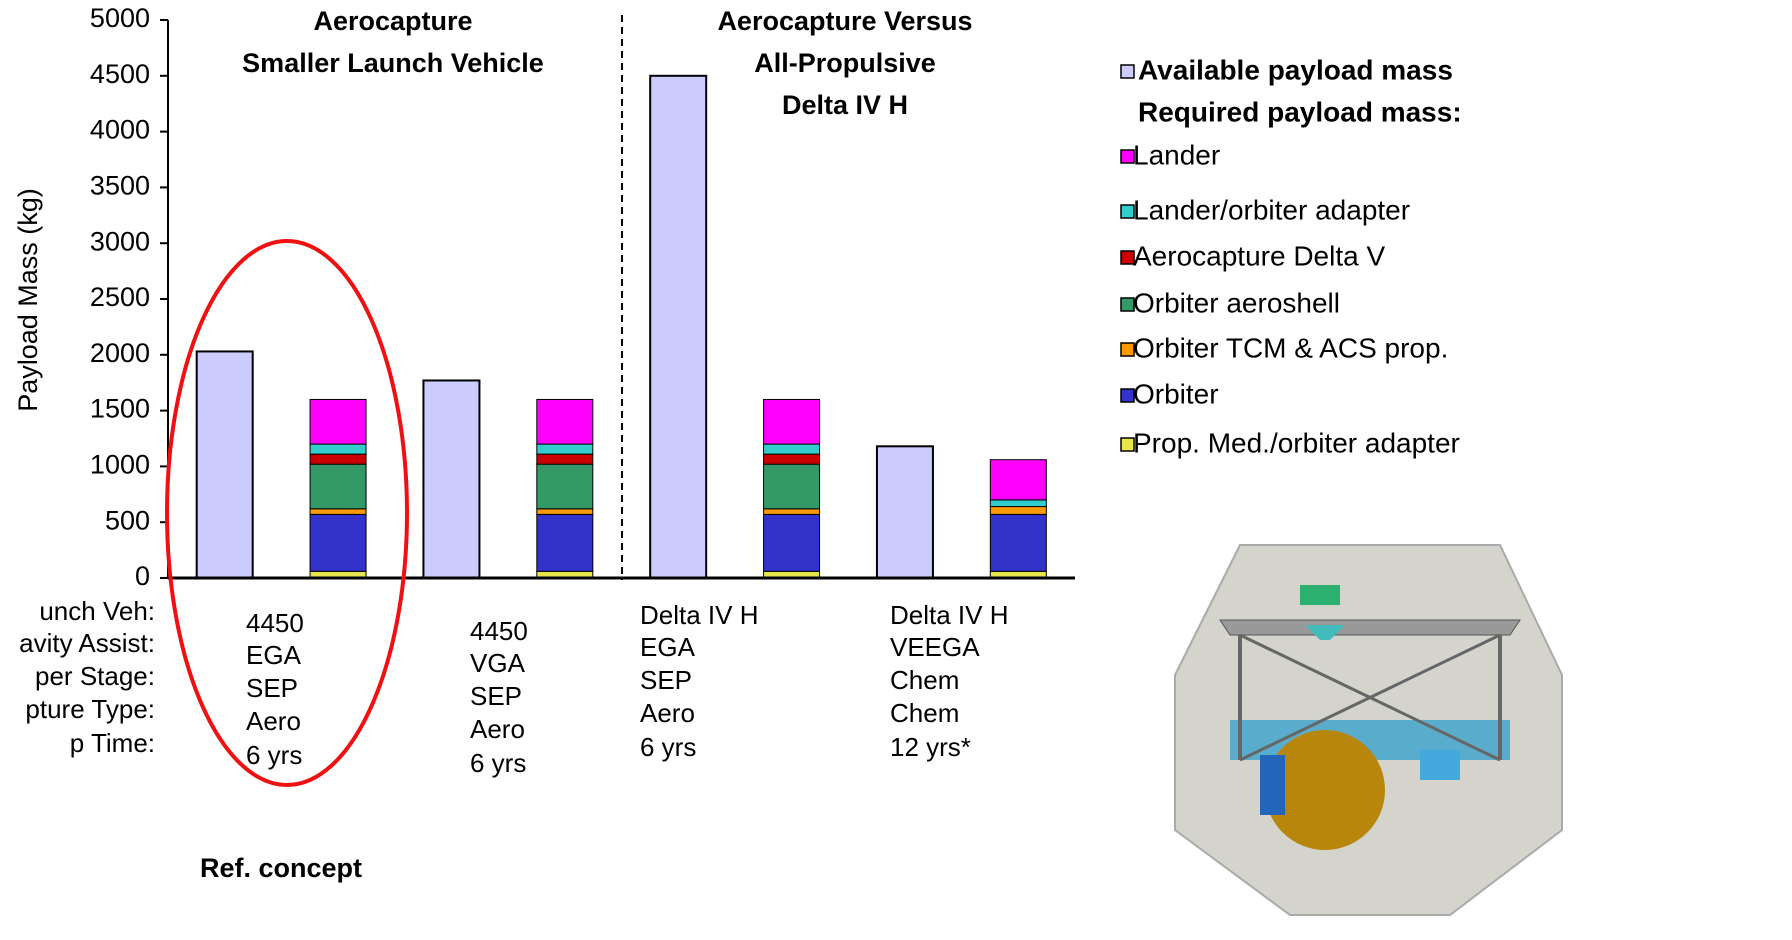  What do you see at coordinates (1368, 730) in the screenshot?
I see `spacecraft-illustration` at bounding box center [1368, 730].